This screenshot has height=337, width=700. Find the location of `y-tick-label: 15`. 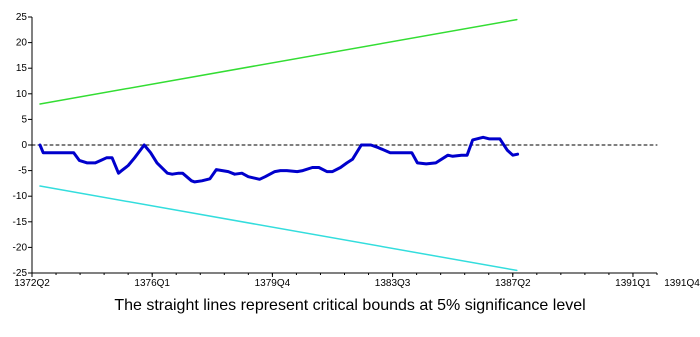

y-tick-label: 15 is located at coordinates (22, 68).